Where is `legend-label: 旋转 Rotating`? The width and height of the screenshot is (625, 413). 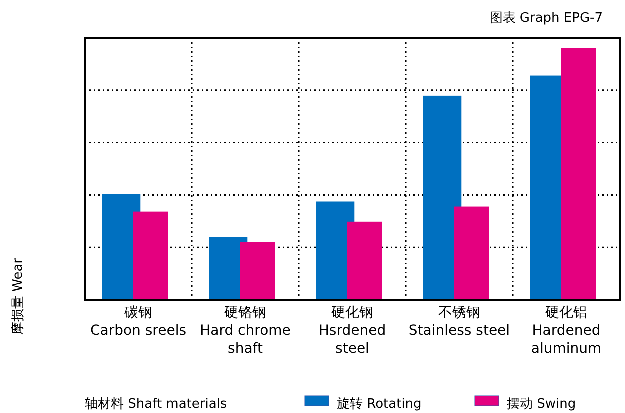 legend-label: 旋转 Rotating is located at coordinates (379, 404).